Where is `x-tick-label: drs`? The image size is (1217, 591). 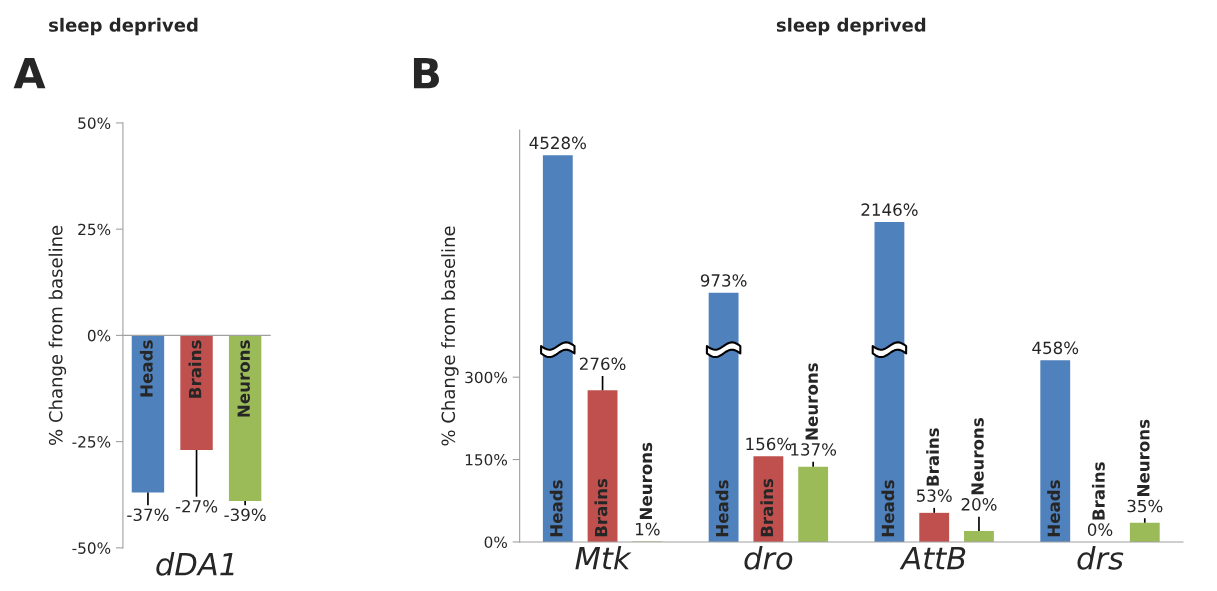 x-tick-label: drs is located at coordinates (1100, 558).